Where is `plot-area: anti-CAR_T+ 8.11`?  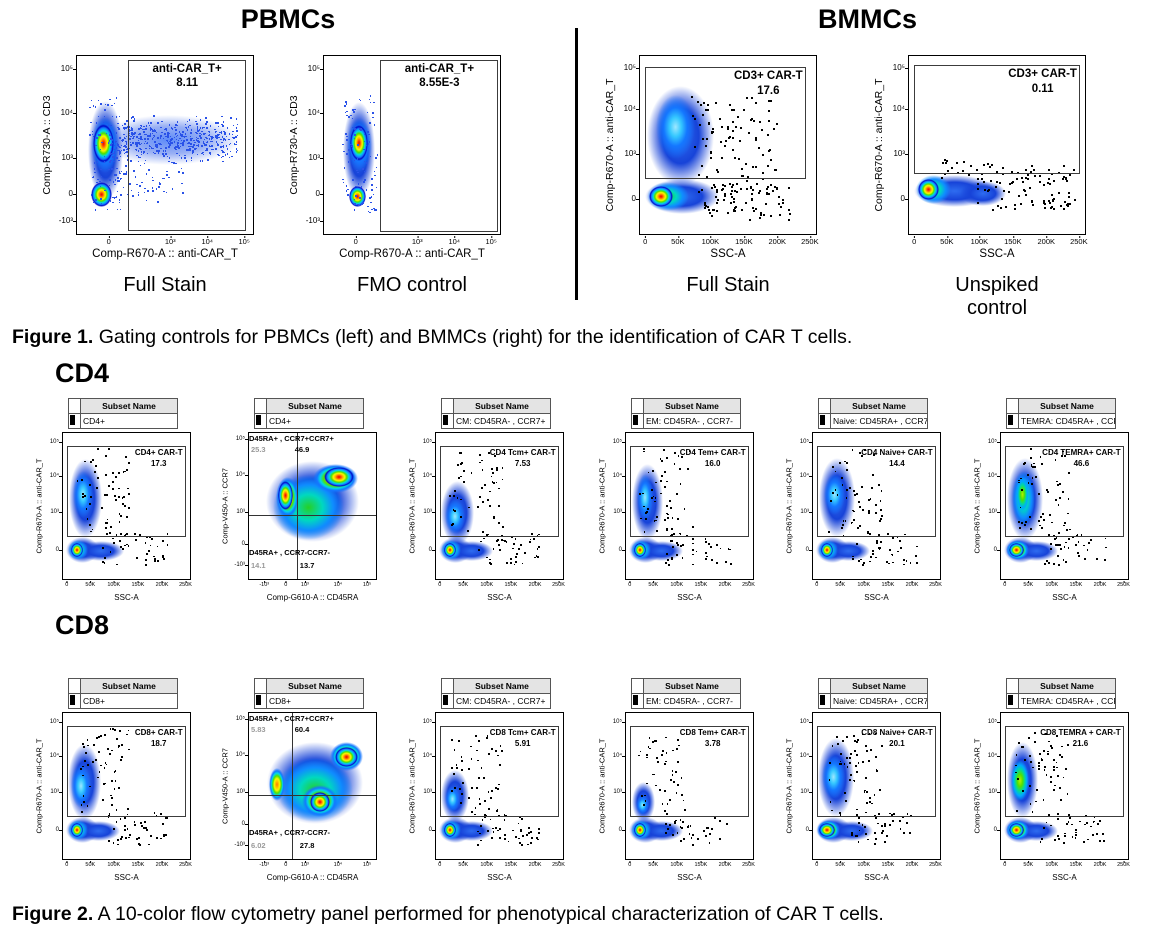
plot-area: anti-CAR_T+ 8.11 is located at coordinates (165, 145).